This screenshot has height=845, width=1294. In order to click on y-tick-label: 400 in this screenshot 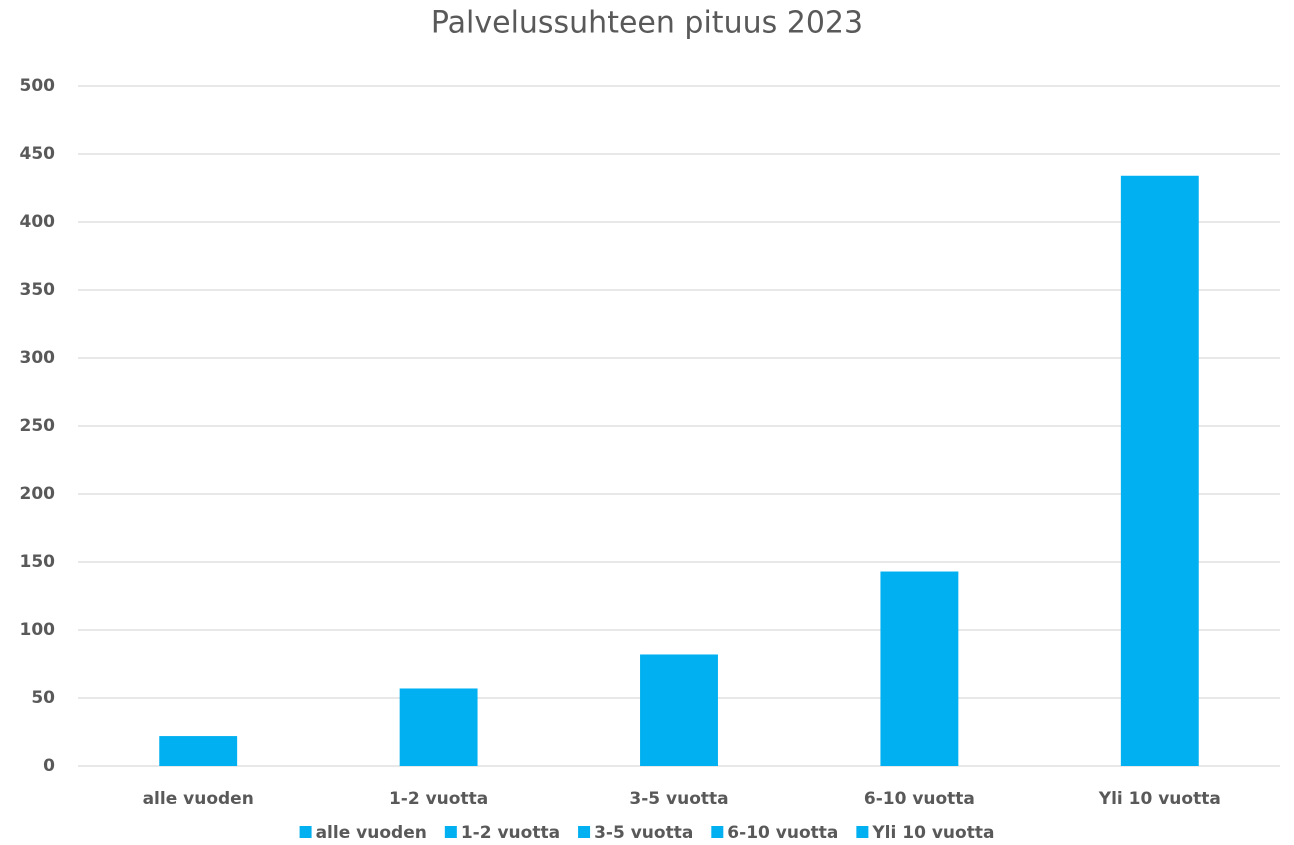, I will do `click(38, 222)`.